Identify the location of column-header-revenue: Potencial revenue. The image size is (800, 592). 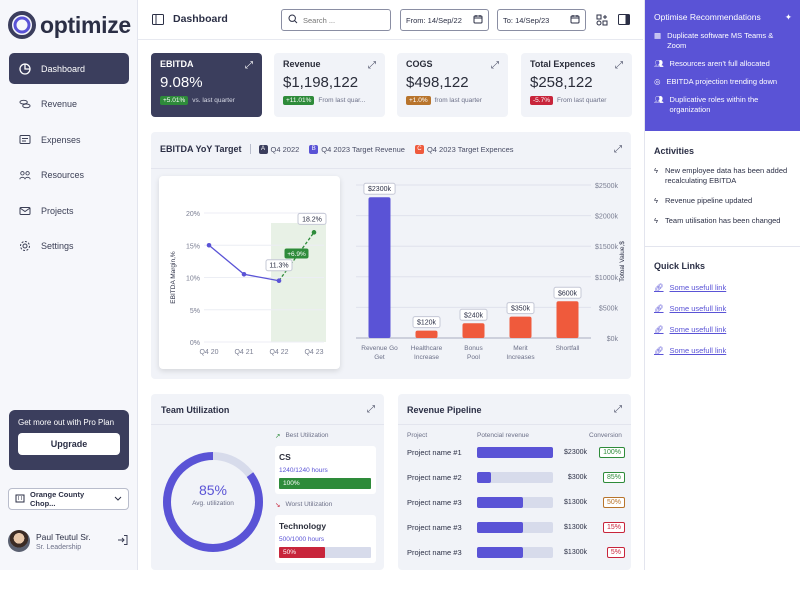
(503, 435).